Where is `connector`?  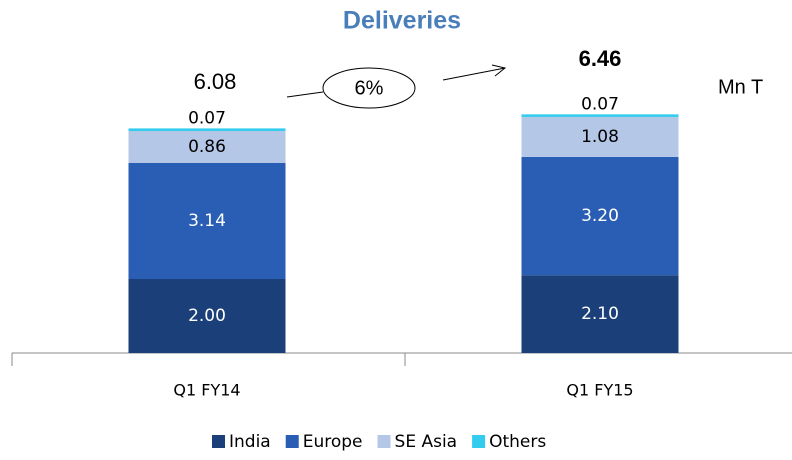 connector is located at coordinates (305, 94).